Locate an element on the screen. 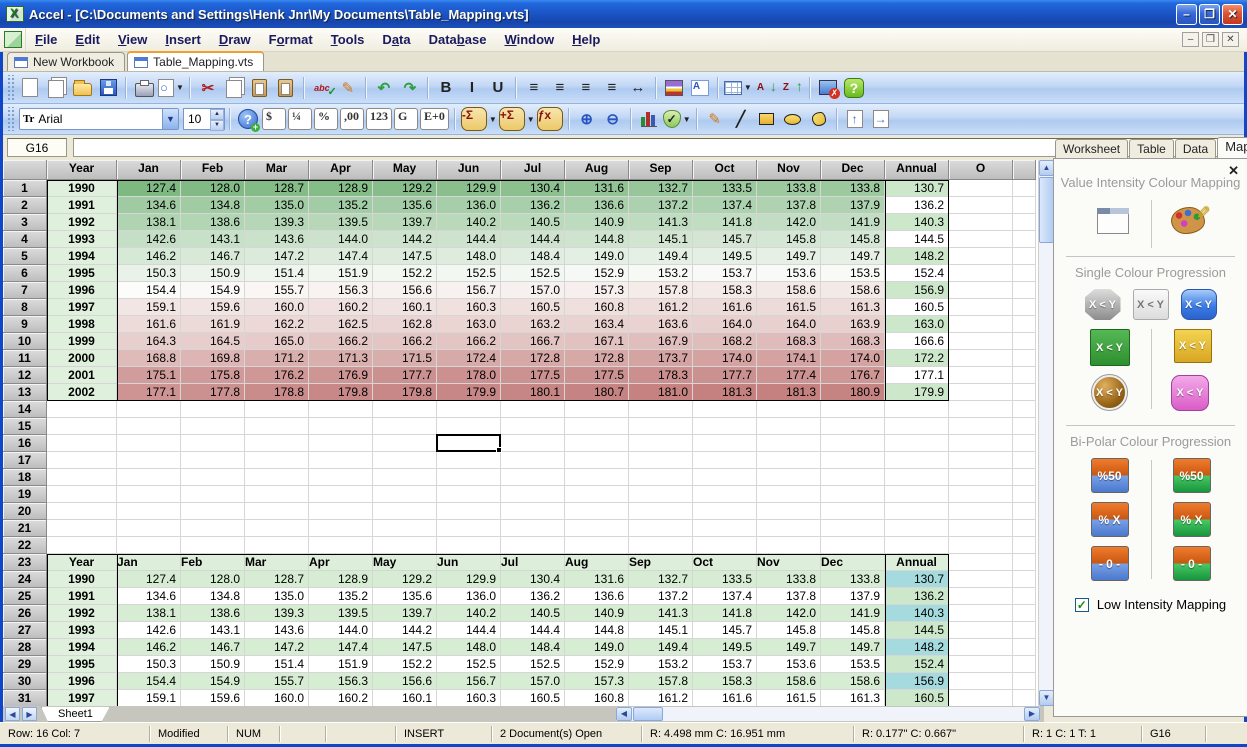 Image resolution: width=1247 pixels, height=747 pixels. grid-cell: 153.2 is located at coordinates (661, 664).